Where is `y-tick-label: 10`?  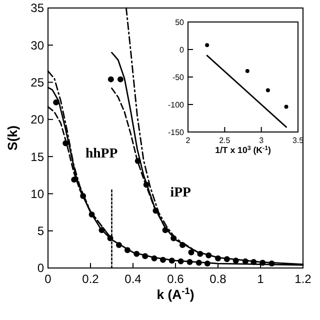
y-tick-label: 10 is located at coordinates (37, 193).